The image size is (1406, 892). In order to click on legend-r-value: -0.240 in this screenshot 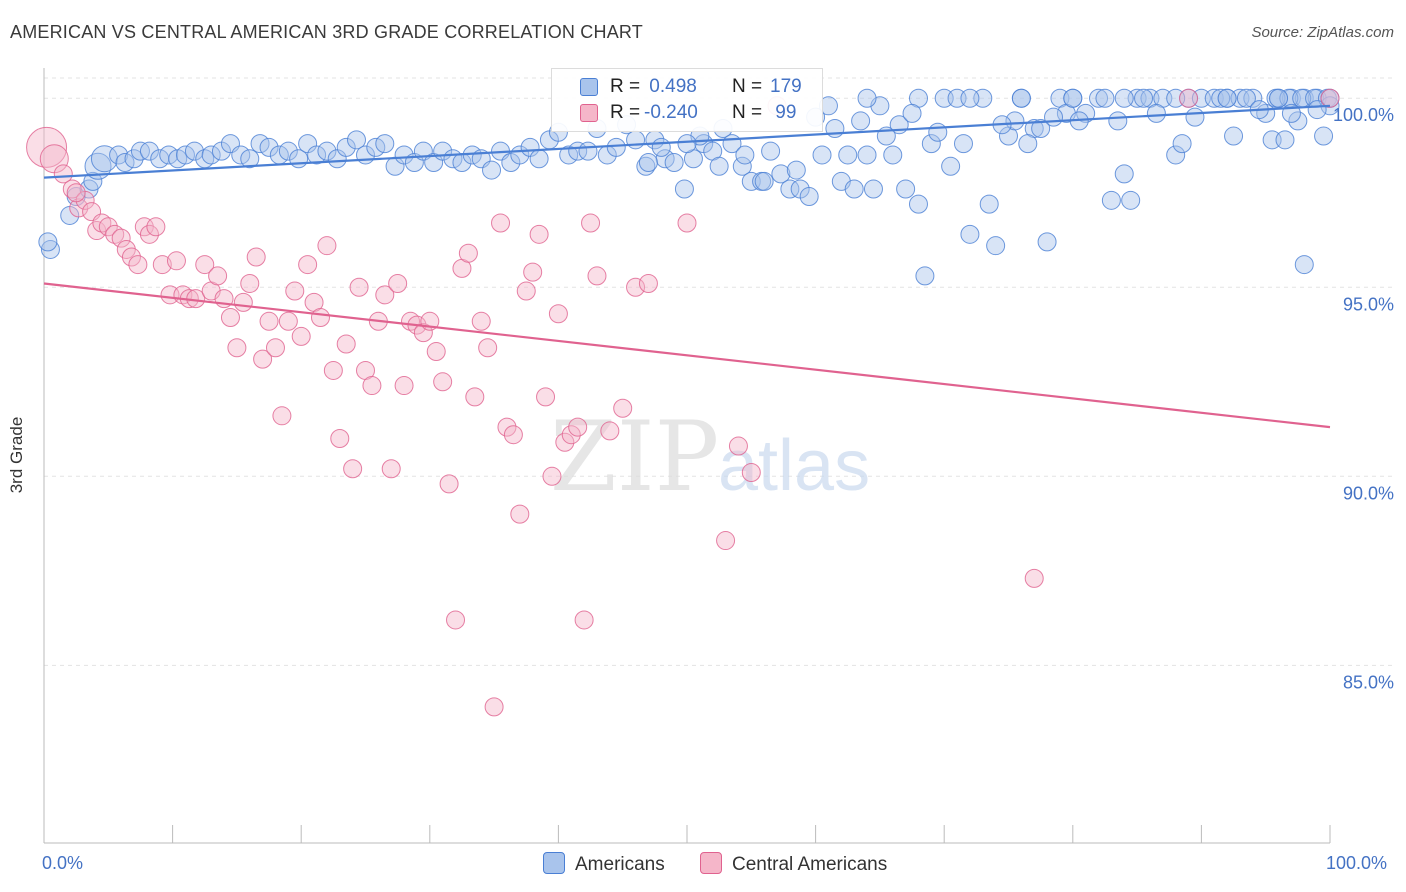, I will do `click(671, 112)`.